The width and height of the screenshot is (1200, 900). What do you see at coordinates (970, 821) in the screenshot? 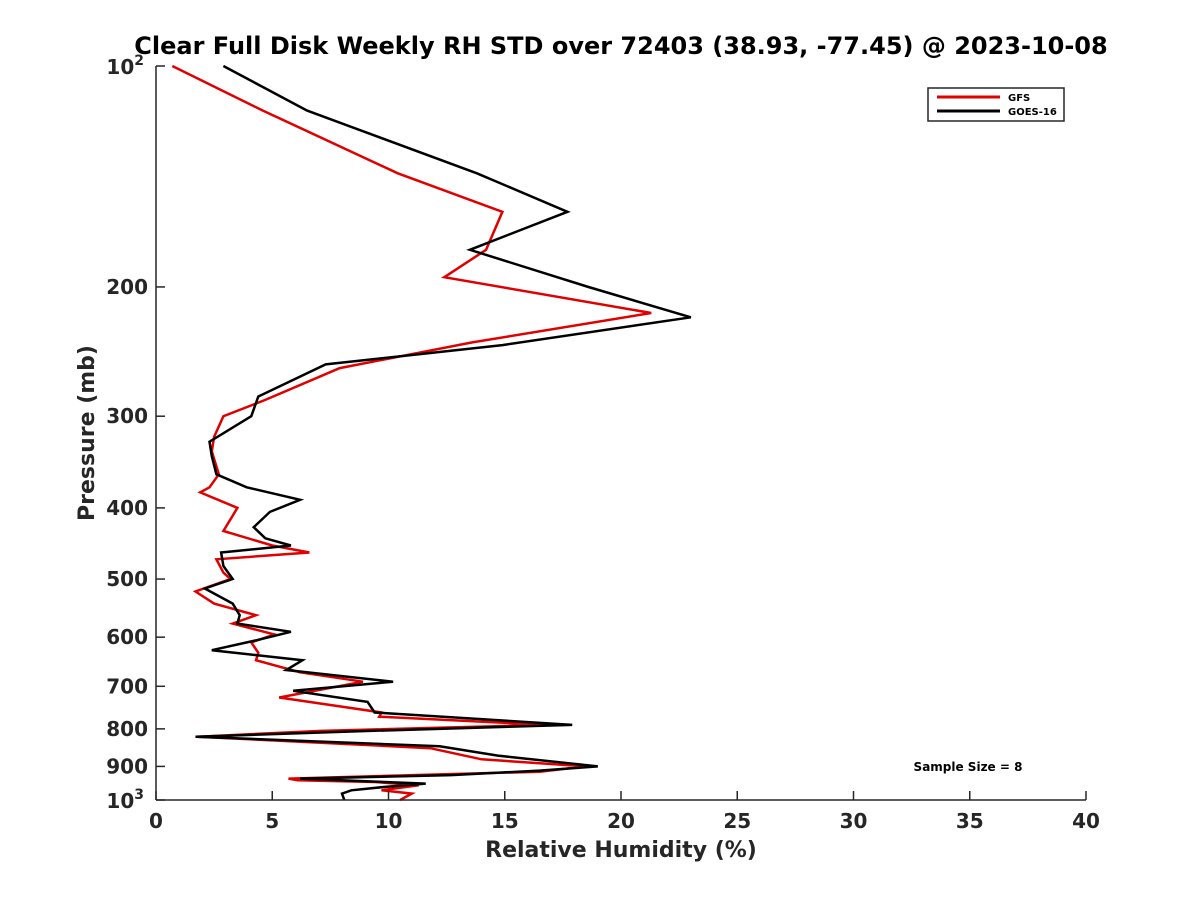
I see `x-tick-label: 35` at bounding box center [970, 821].